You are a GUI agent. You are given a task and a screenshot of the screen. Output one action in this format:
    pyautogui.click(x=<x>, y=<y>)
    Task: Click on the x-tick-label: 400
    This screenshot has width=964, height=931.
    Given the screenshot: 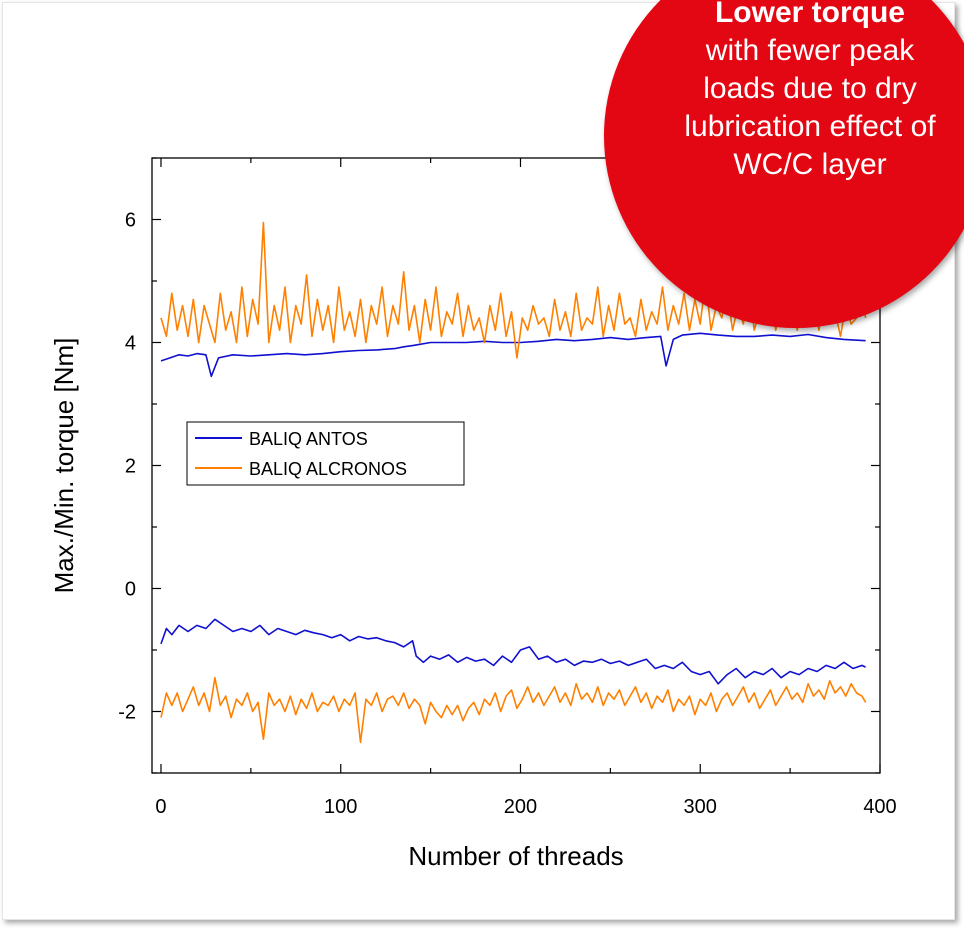 What is the action you would take?
    pyautogui.click(x=879, y=807)
    